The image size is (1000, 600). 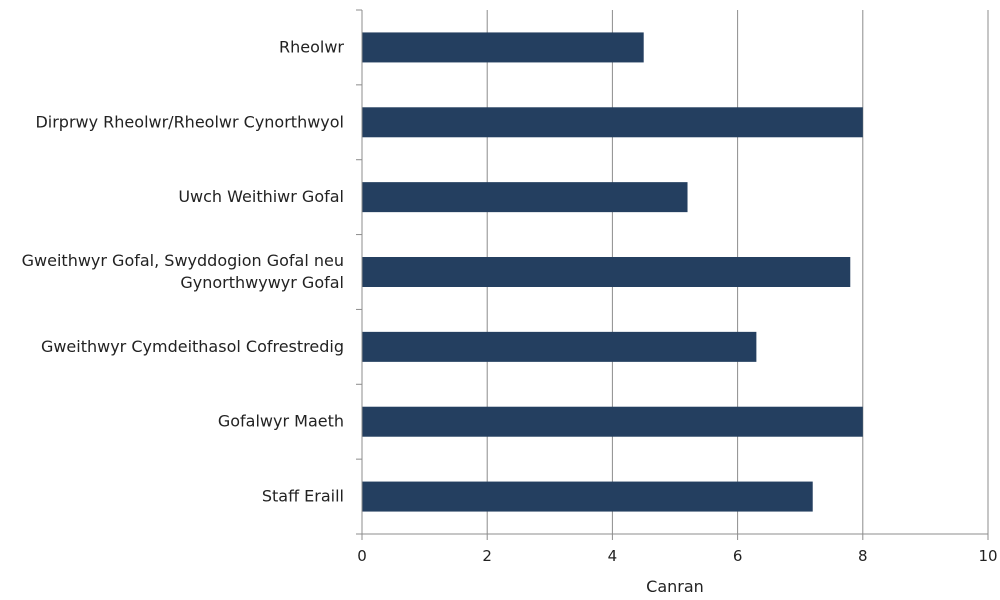 I want to click on category-label-line: Dirprwy Rheolwr/Rheolwr Cynorthwyol, so click(x=189, y=121).